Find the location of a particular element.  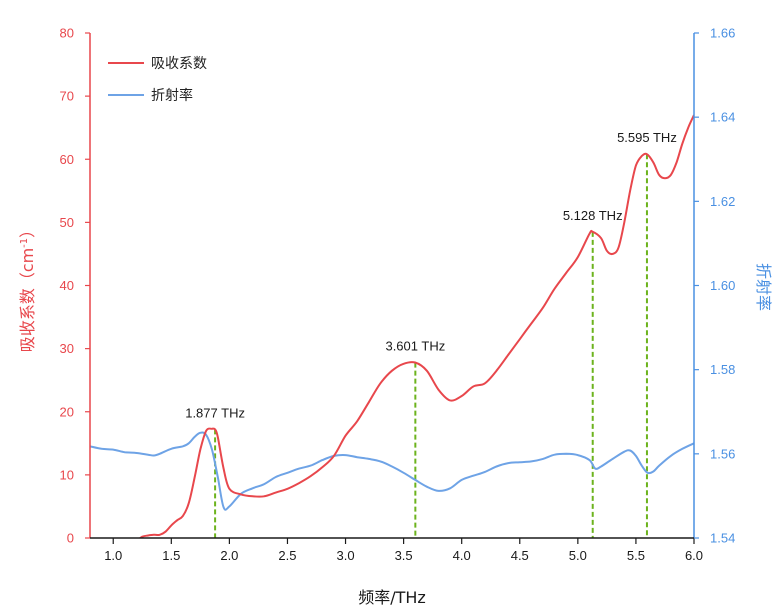

x-tick-label-6: 4.0 is located at coordinates (462, 555).